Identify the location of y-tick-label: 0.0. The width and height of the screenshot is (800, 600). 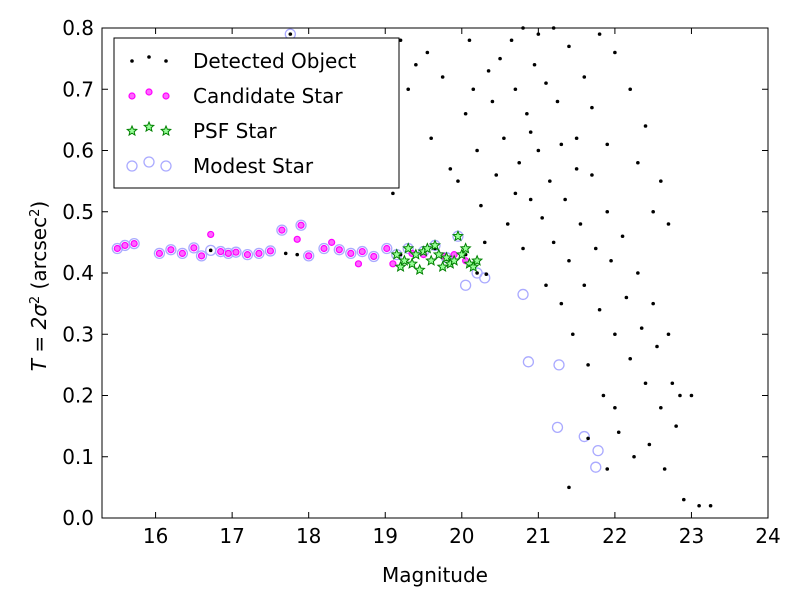
(78, 518).